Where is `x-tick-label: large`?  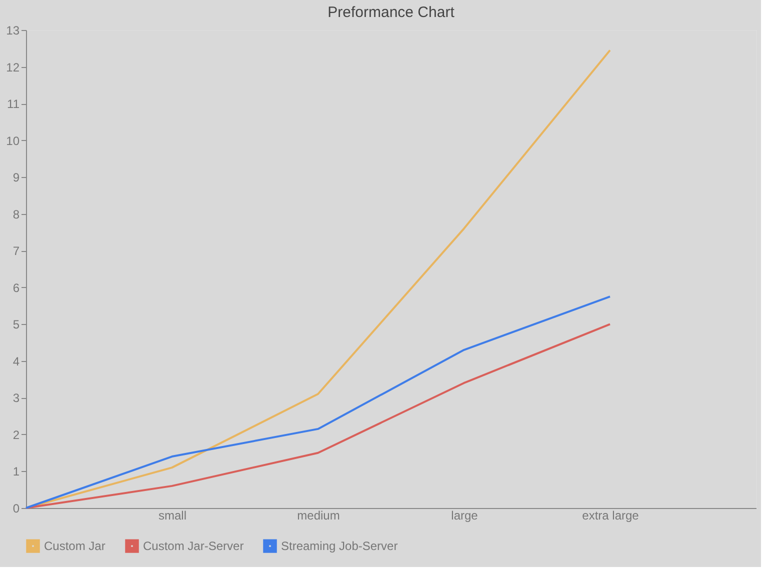
x-tick-label: large is located at coordinates (464, 515).